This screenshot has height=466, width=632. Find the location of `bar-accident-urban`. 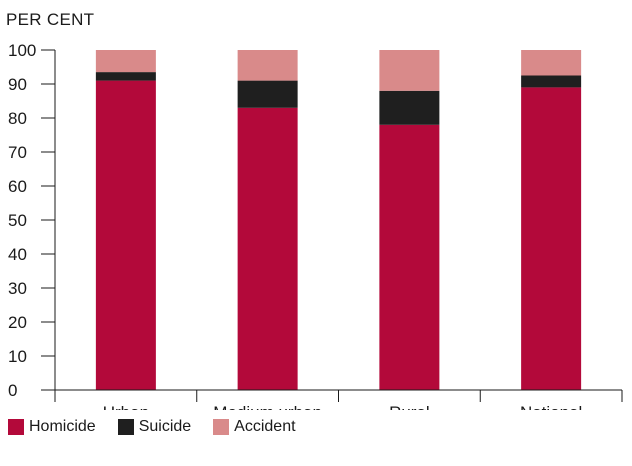

bar-accident-urban is located at coordinates (125, 61).